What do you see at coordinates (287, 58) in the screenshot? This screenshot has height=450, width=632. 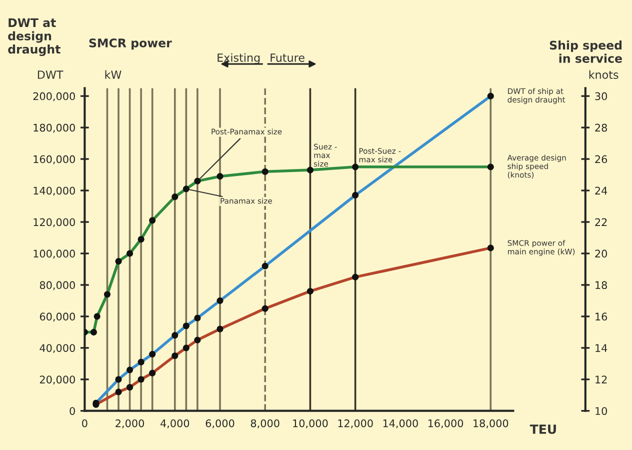 I see `text: Future` at bounding box center [287, 58].